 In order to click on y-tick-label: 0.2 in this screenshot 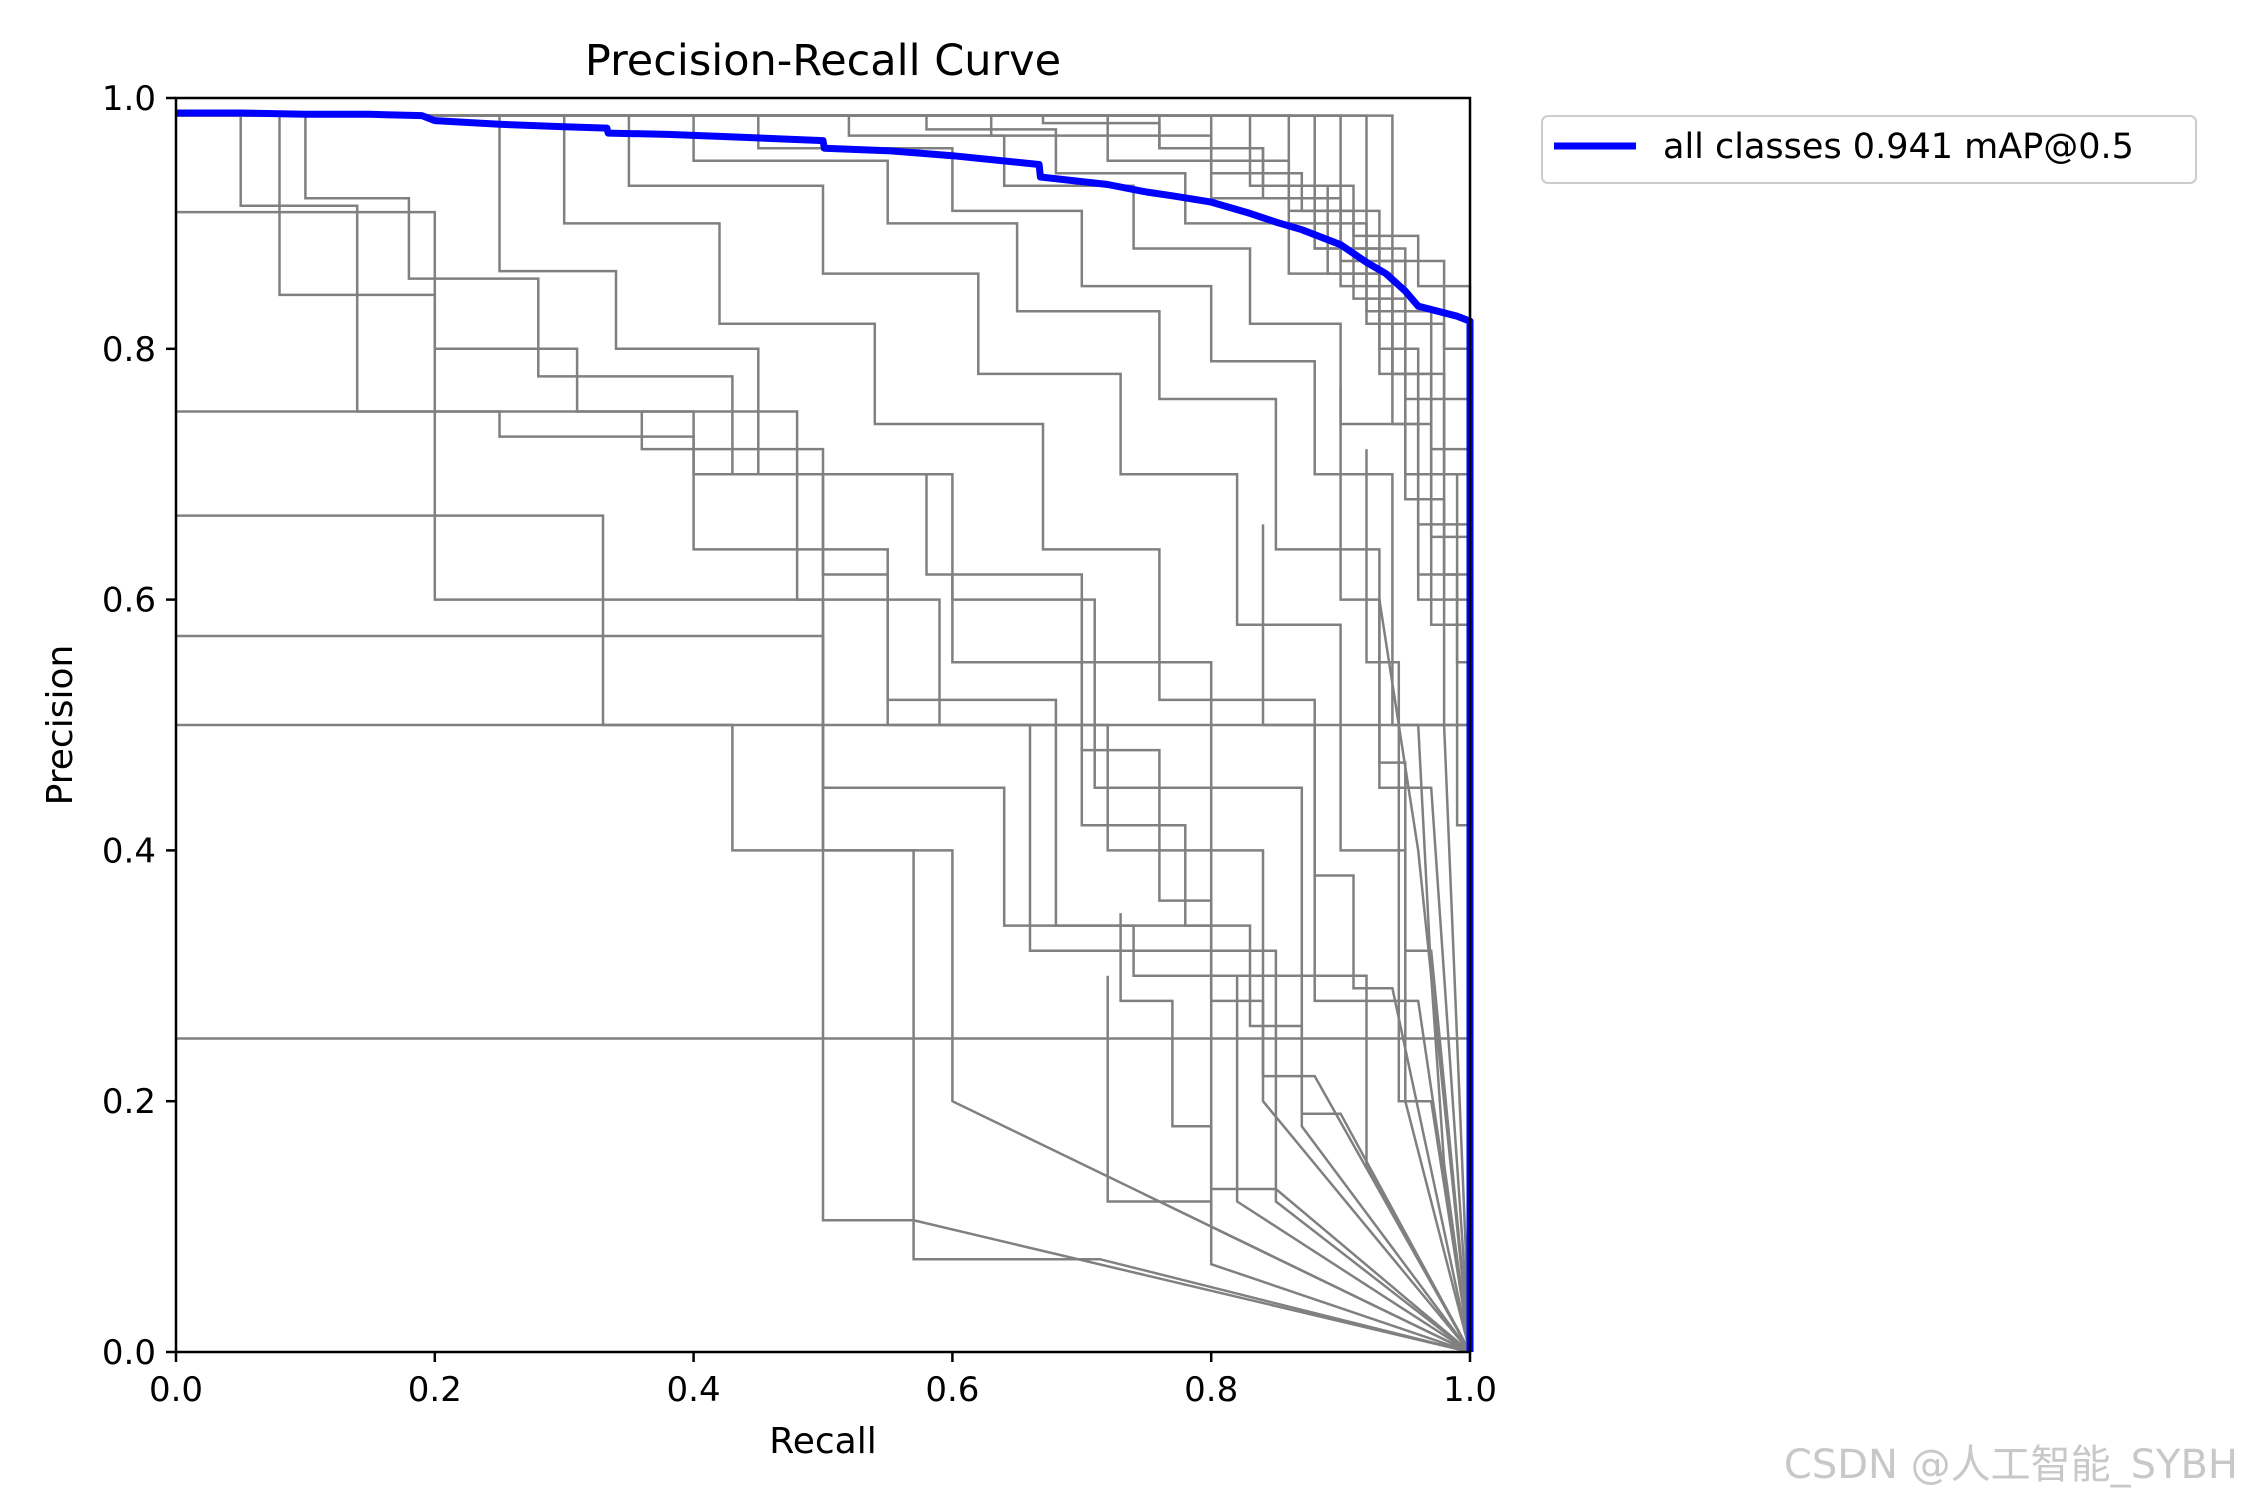, I will do `click(129, 1102)`.